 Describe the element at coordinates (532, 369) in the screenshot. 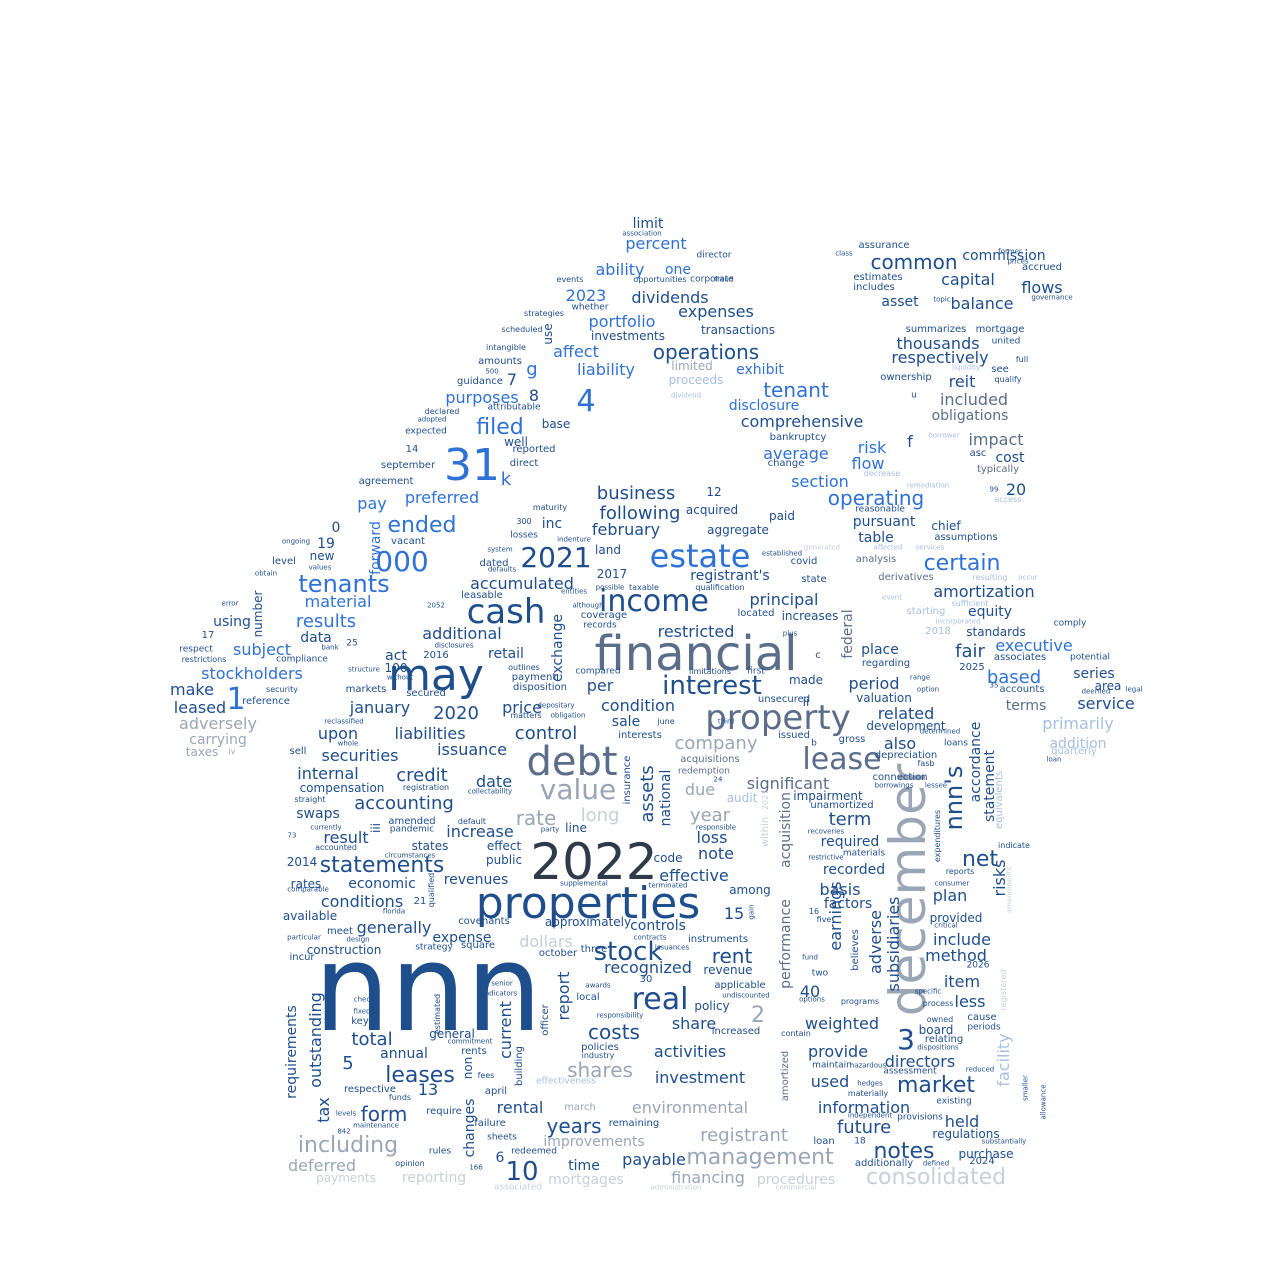

I see `cloud-word: g` at that location.